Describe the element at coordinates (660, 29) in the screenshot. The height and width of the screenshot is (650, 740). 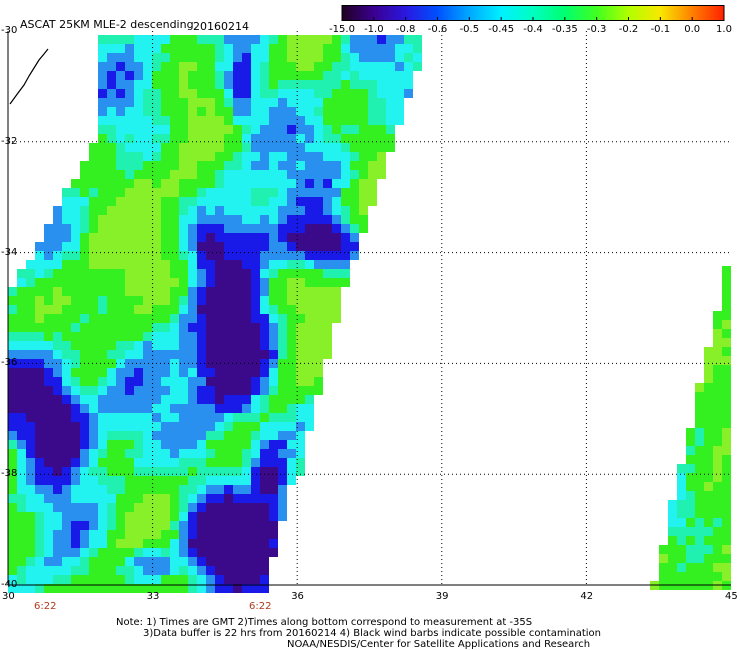
I see `colorbar-label: -0.1` at that location.